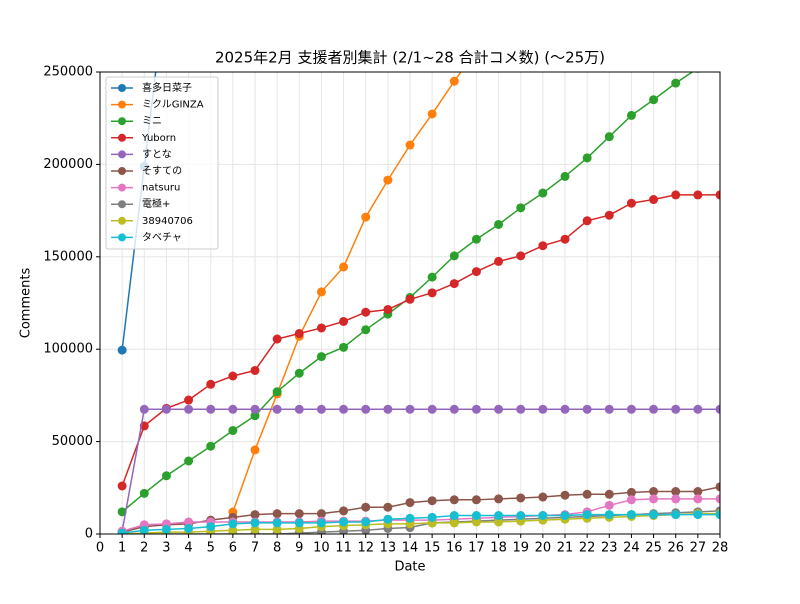  Describe the element at coordinates (166, 548) in the screenshot. I see `x-tick-label: 3` at that location.